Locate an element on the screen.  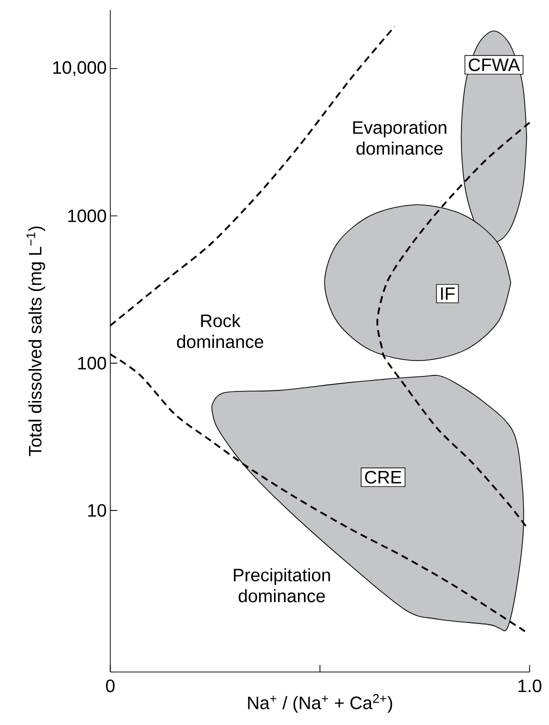
annotation: Evaporation dominance is located at coordinates (399, 137).